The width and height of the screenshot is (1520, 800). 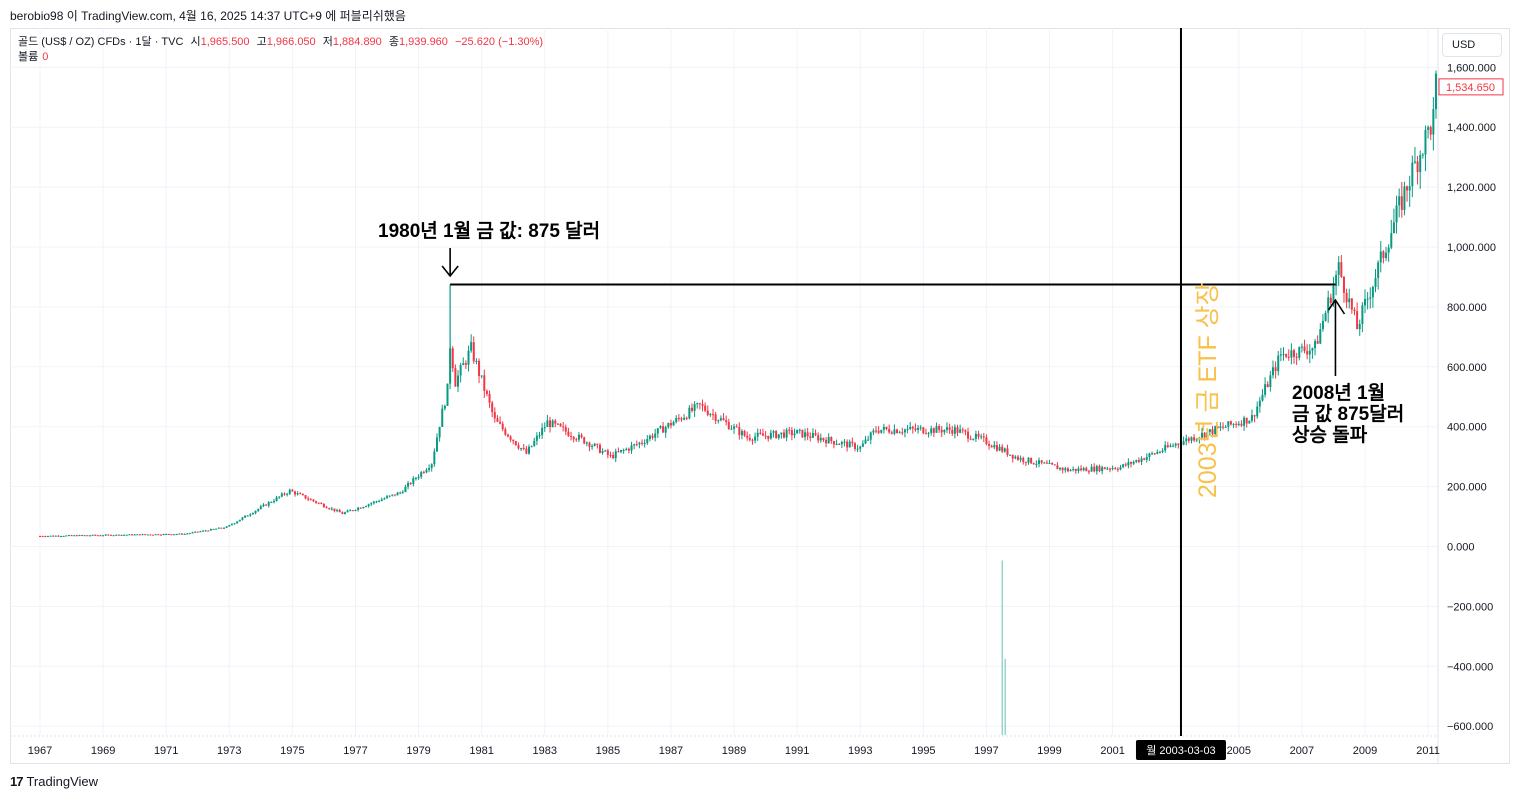 I want to click on tradingview-logo: 17 TradingView, so click(x=54, y=781).